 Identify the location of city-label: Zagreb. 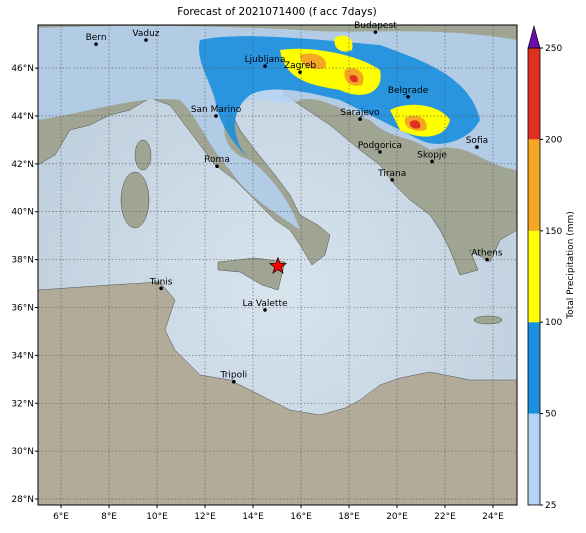
(300, 66).